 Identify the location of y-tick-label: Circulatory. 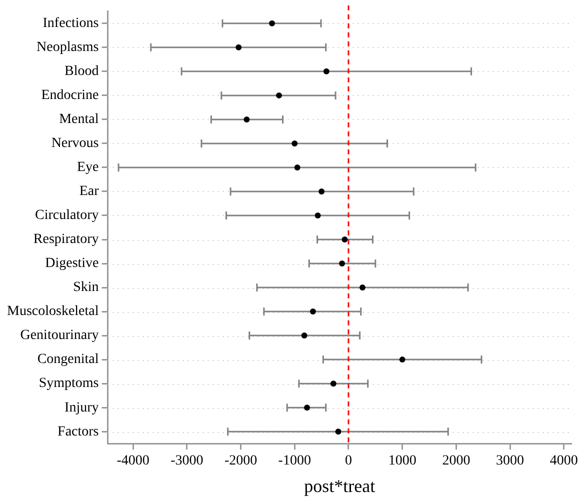
(66, 216).